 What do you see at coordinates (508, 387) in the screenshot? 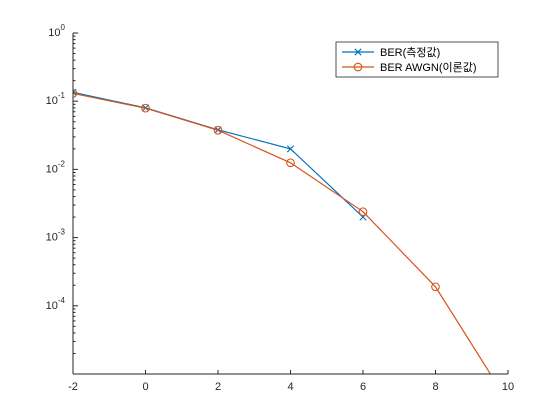
I see `x-tick-label-6: 10` at bounding box center [508, 387].